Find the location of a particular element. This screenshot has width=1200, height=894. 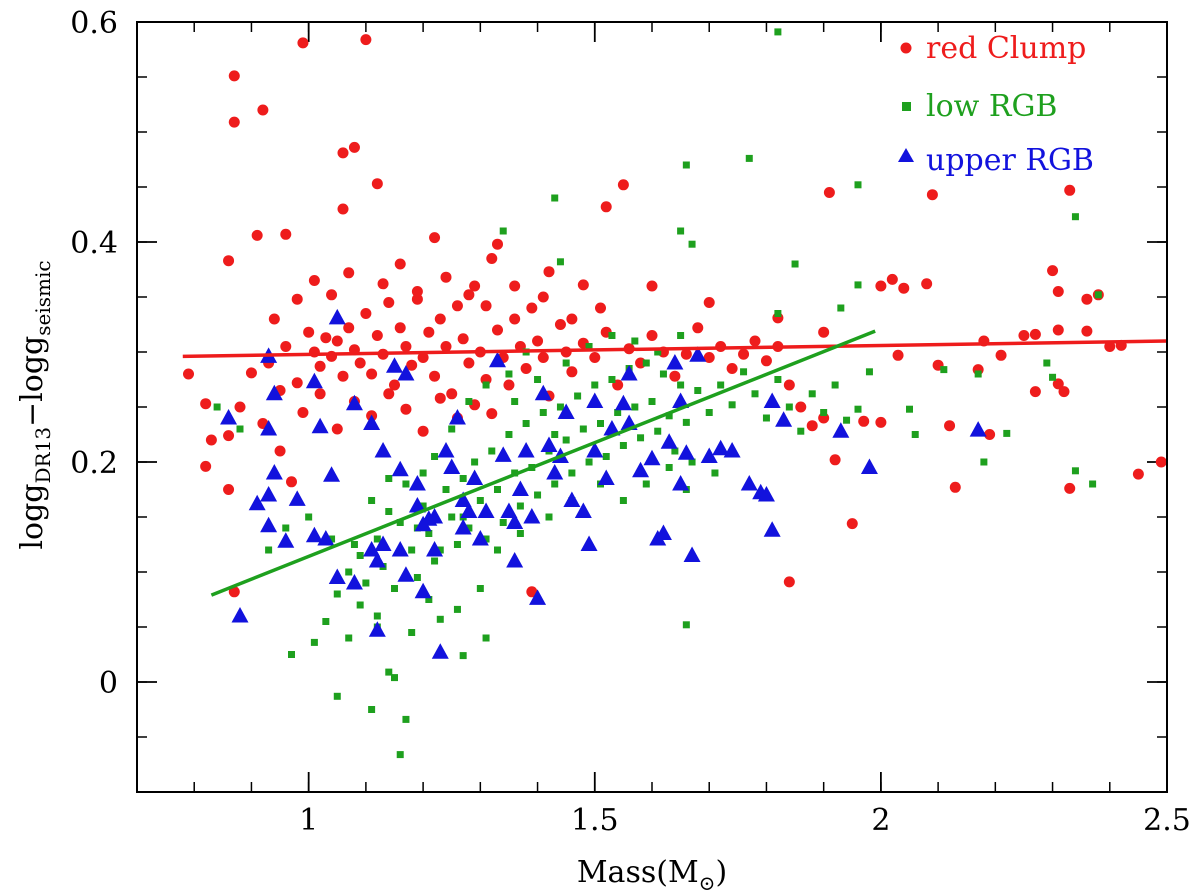

legend-label-upper-rgb: upper RGB is located at coordinates (1010, 160).